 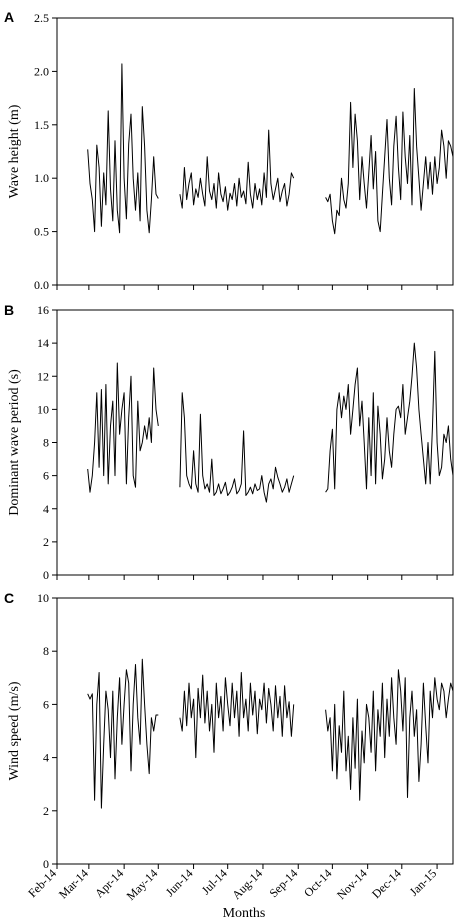 What do you see at coordinates (244, 913) in the screenshot?
I see `x-axis-title: Months` at bounding box center [244, 913].